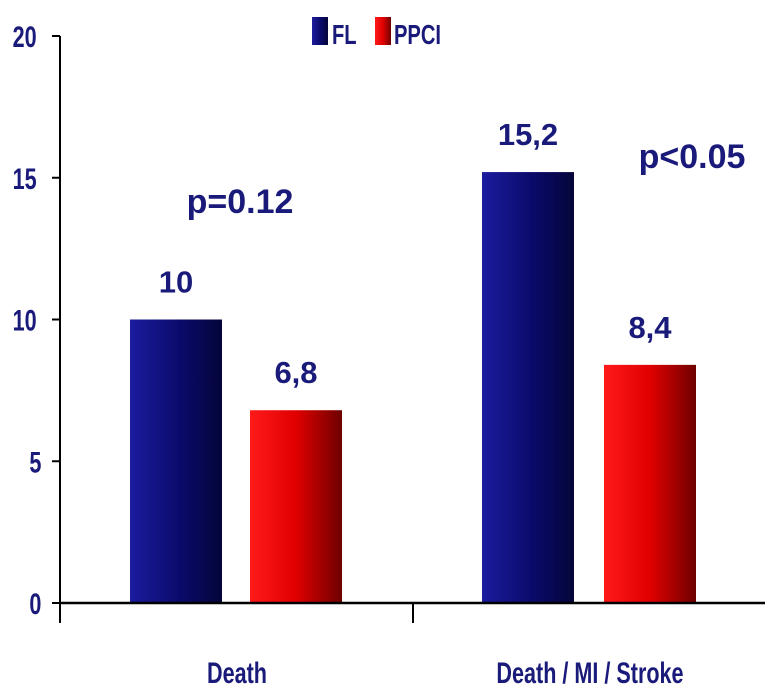 The height and width of the screenshot is (700, 765). What do you see at coordinates (35, 462) in the screenshot?
I see `y-tick-label-5: 5` at bounding box center [35, 462].